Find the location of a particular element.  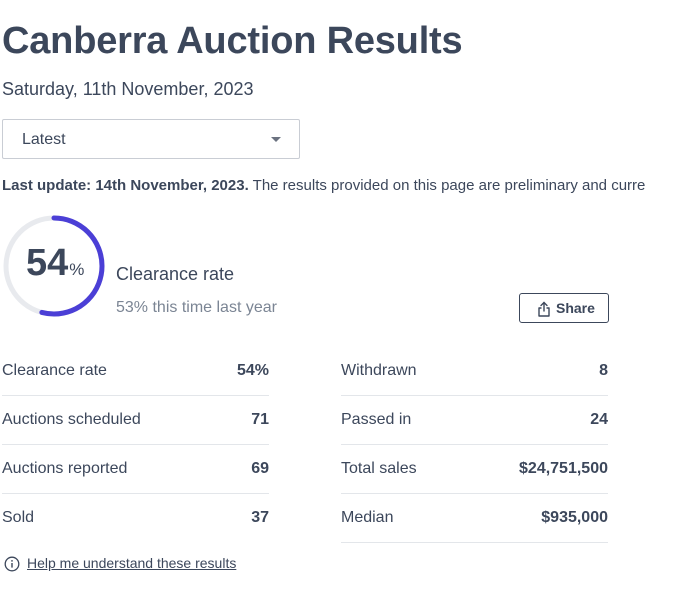

auction-date: Saturday, 11th November, 2023 is located at coordinates (128, 89).